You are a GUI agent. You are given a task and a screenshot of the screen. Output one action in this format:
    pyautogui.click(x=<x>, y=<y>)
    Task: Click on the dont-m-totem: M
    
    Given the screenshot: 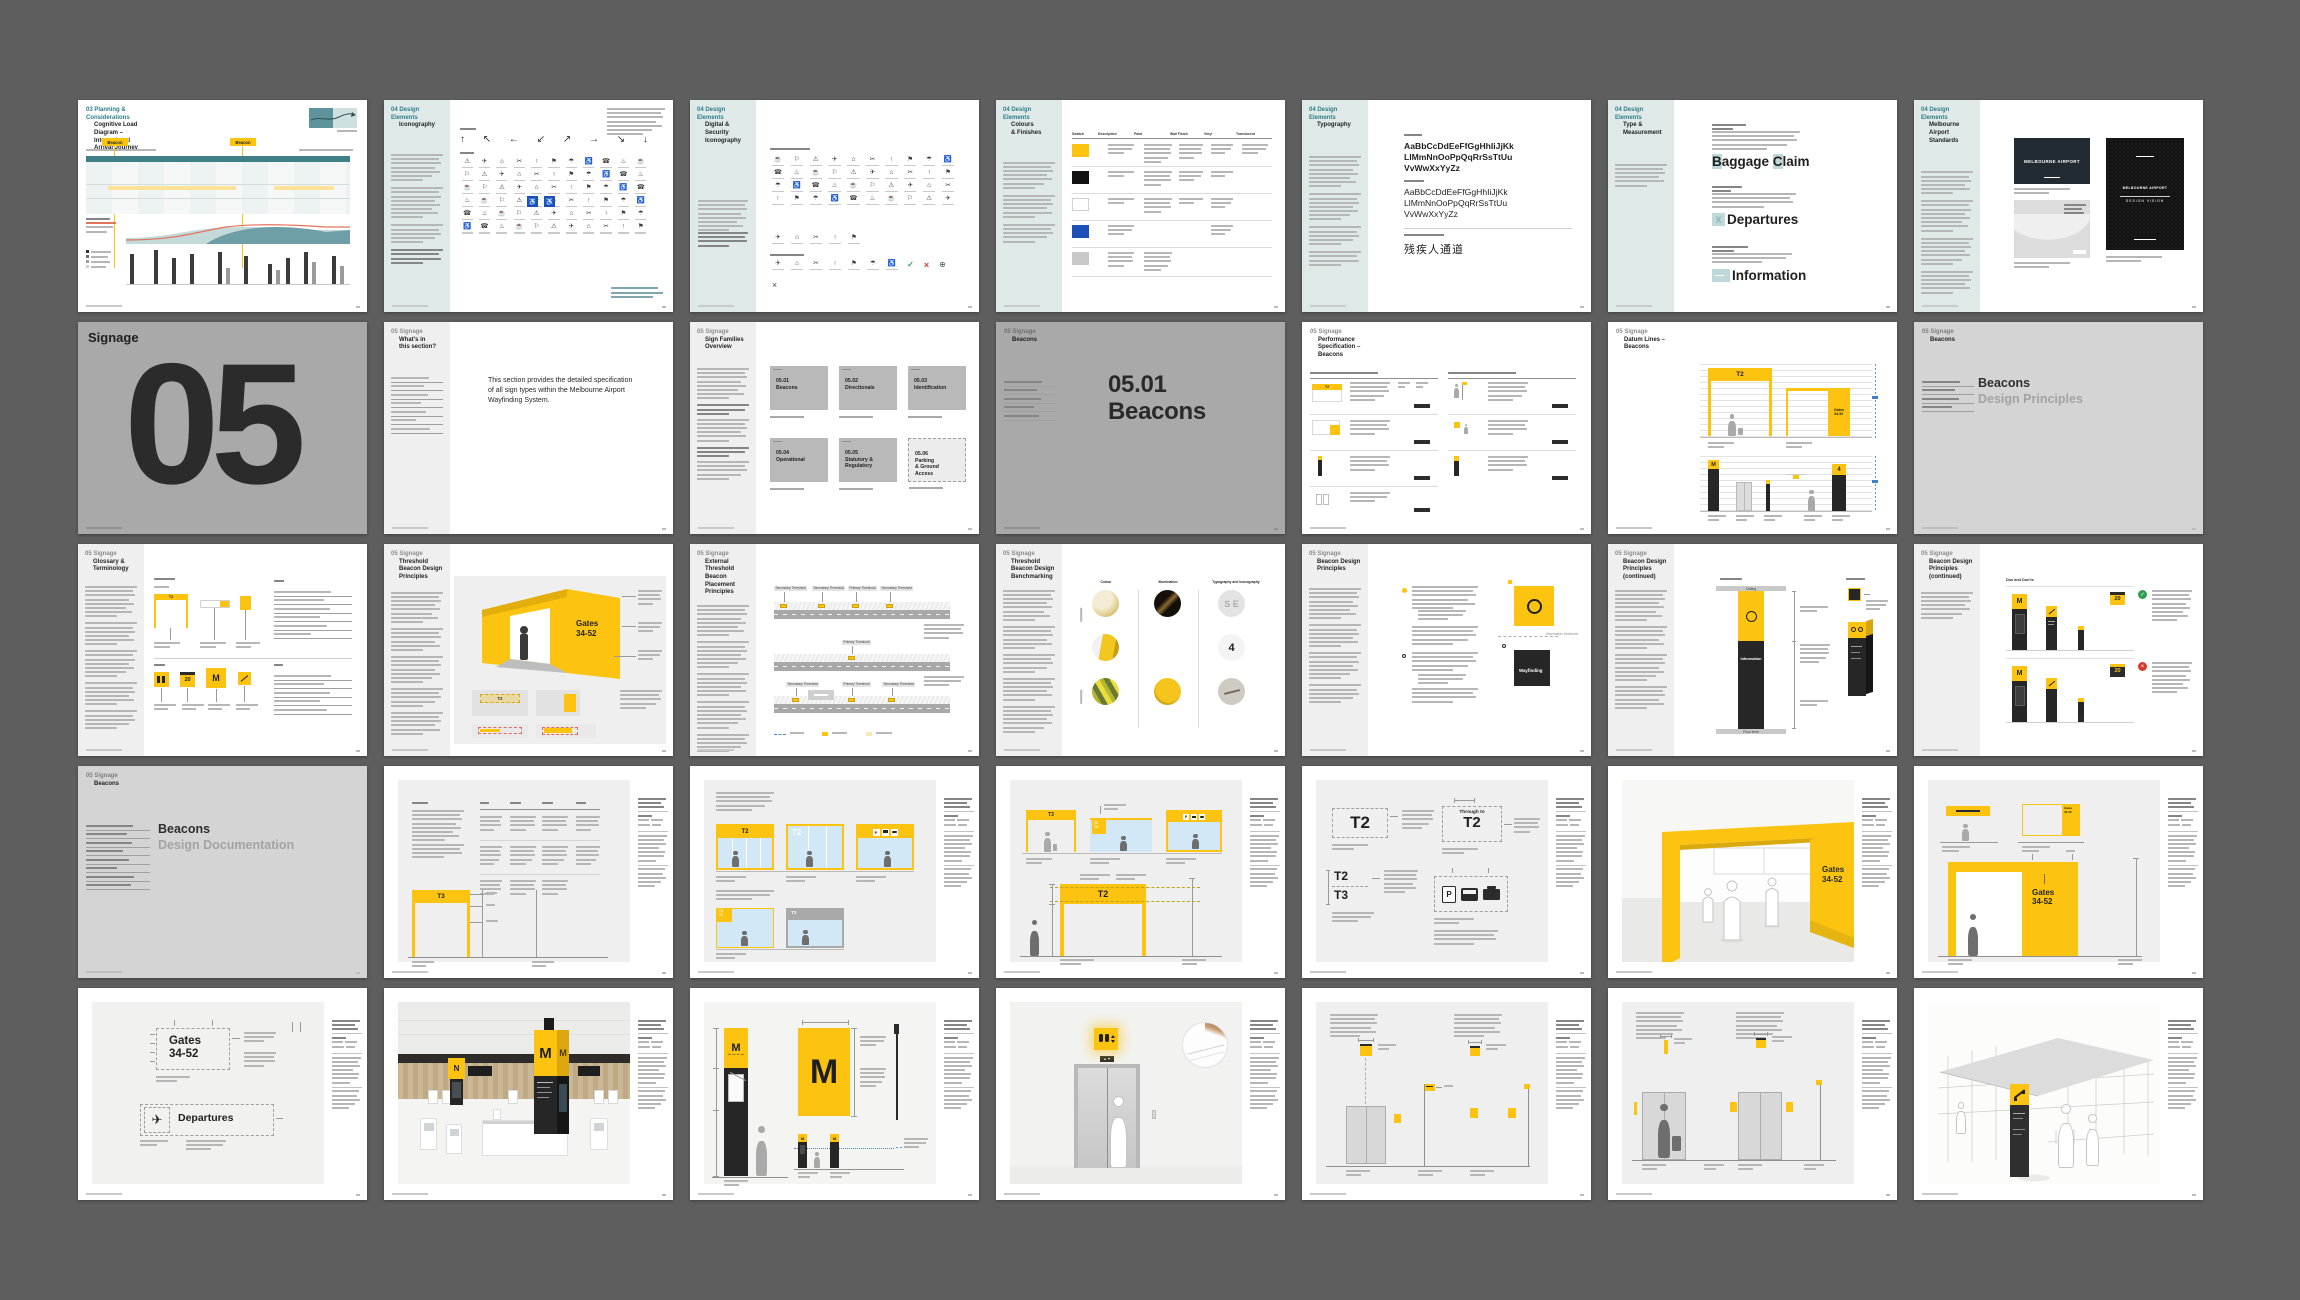 What is the action you would take?
    pyautogui.click(x=2019, y=673)
    